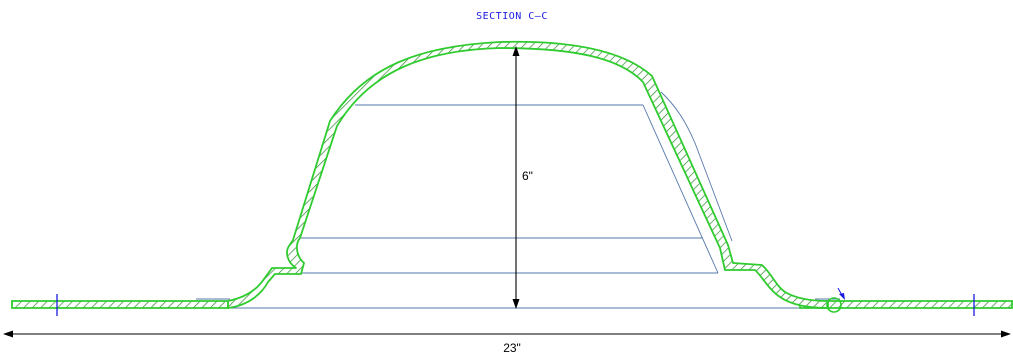 This screenshot has height=358, width=1013. Describe the element at coordinates (516, 304) in the screenshot. I see `height-arrow-bottom` at that location.